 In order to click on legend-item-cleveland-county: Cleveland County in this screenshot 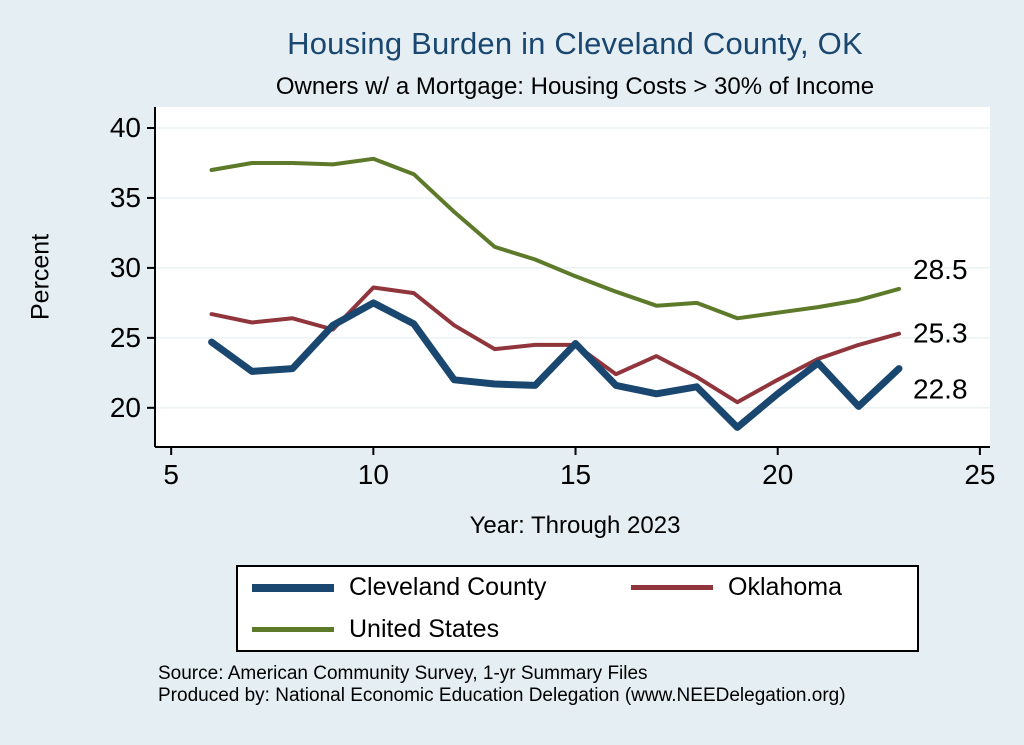, I will do `click(441, 587)`.